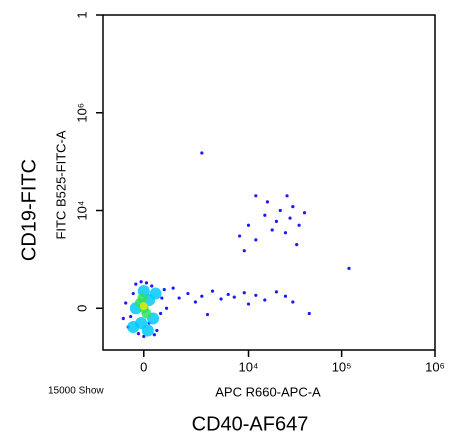 This screenshot has width=459, height=447. What do you see at coordinates (250, 424) in the screenshot?
I see `x-title: CD40-AF647` at bounding box center [250, 424].